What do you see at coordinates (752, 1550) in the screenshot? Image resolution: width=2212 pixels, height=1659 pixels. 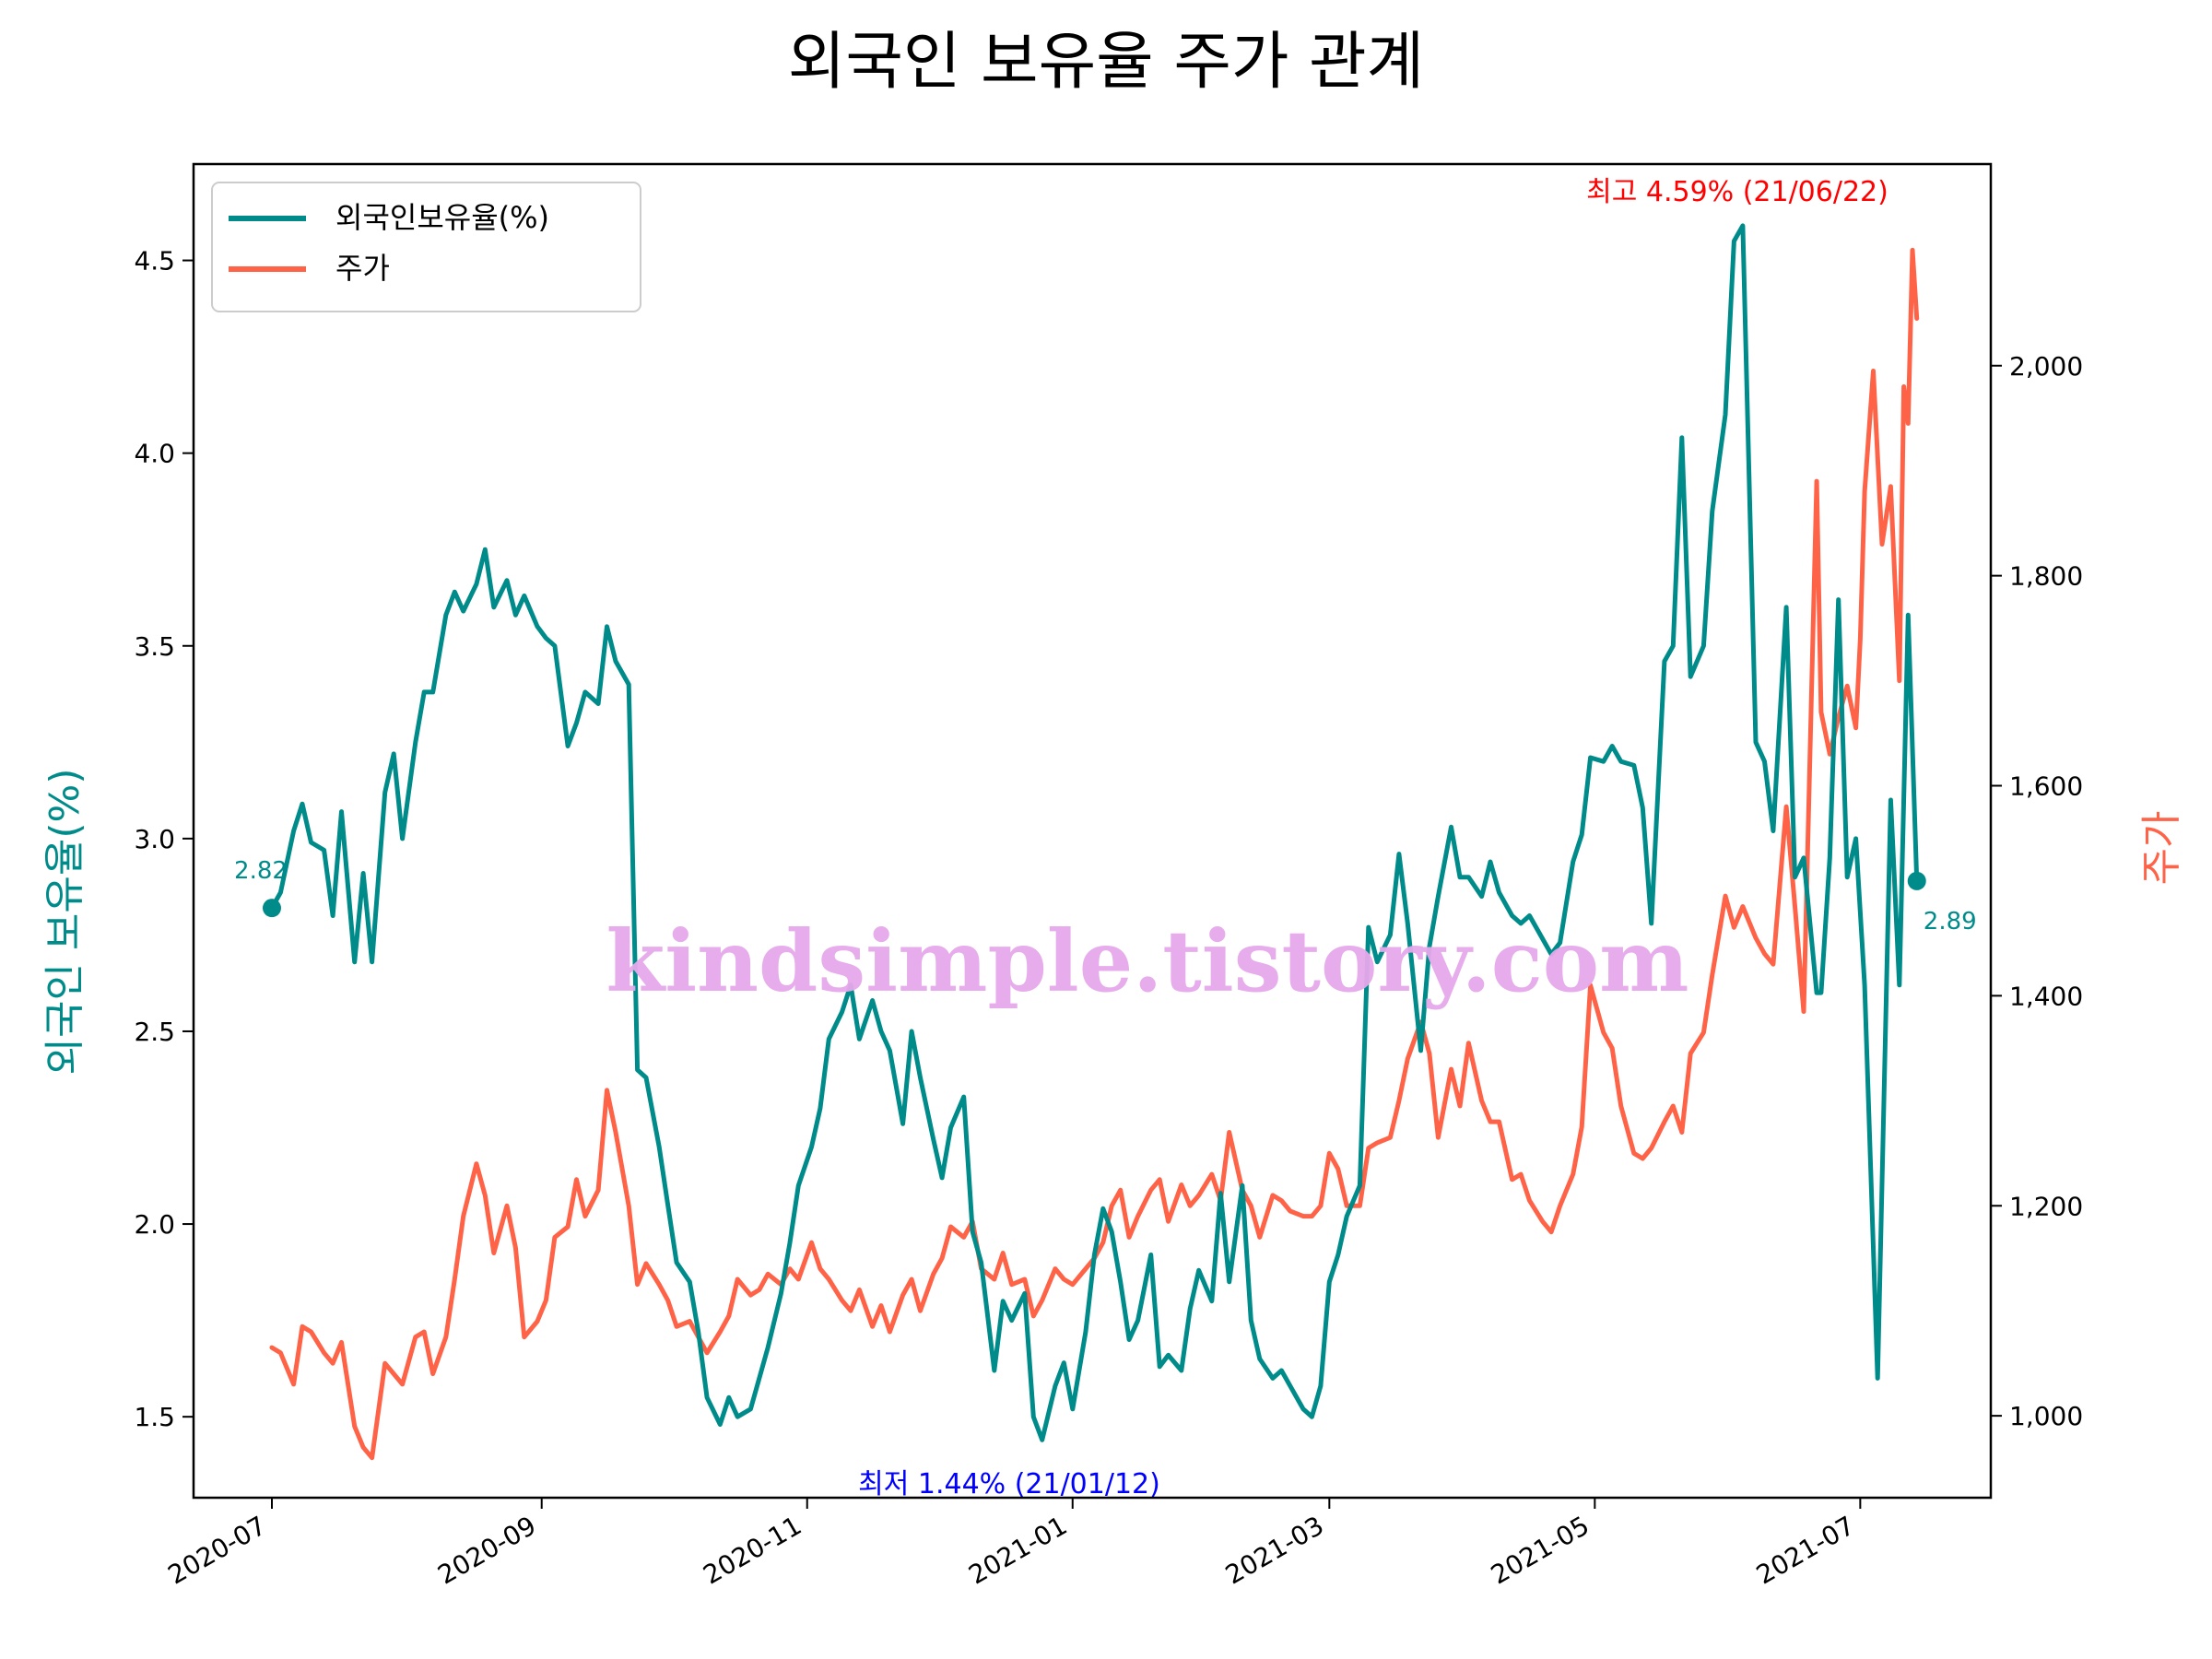 I see `x-tick-label-2: 2020-11` at bounding box center [752, 1550].